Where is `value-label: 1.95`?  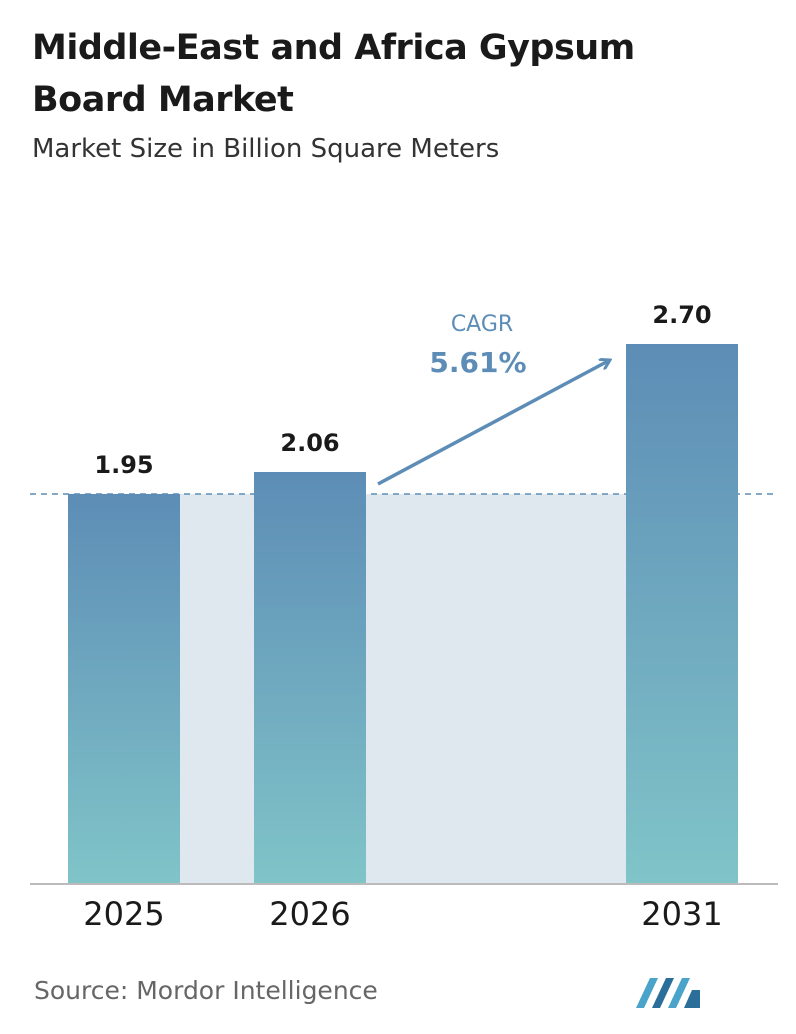
value-label: 1.95 is located at coordinates (123, 465).